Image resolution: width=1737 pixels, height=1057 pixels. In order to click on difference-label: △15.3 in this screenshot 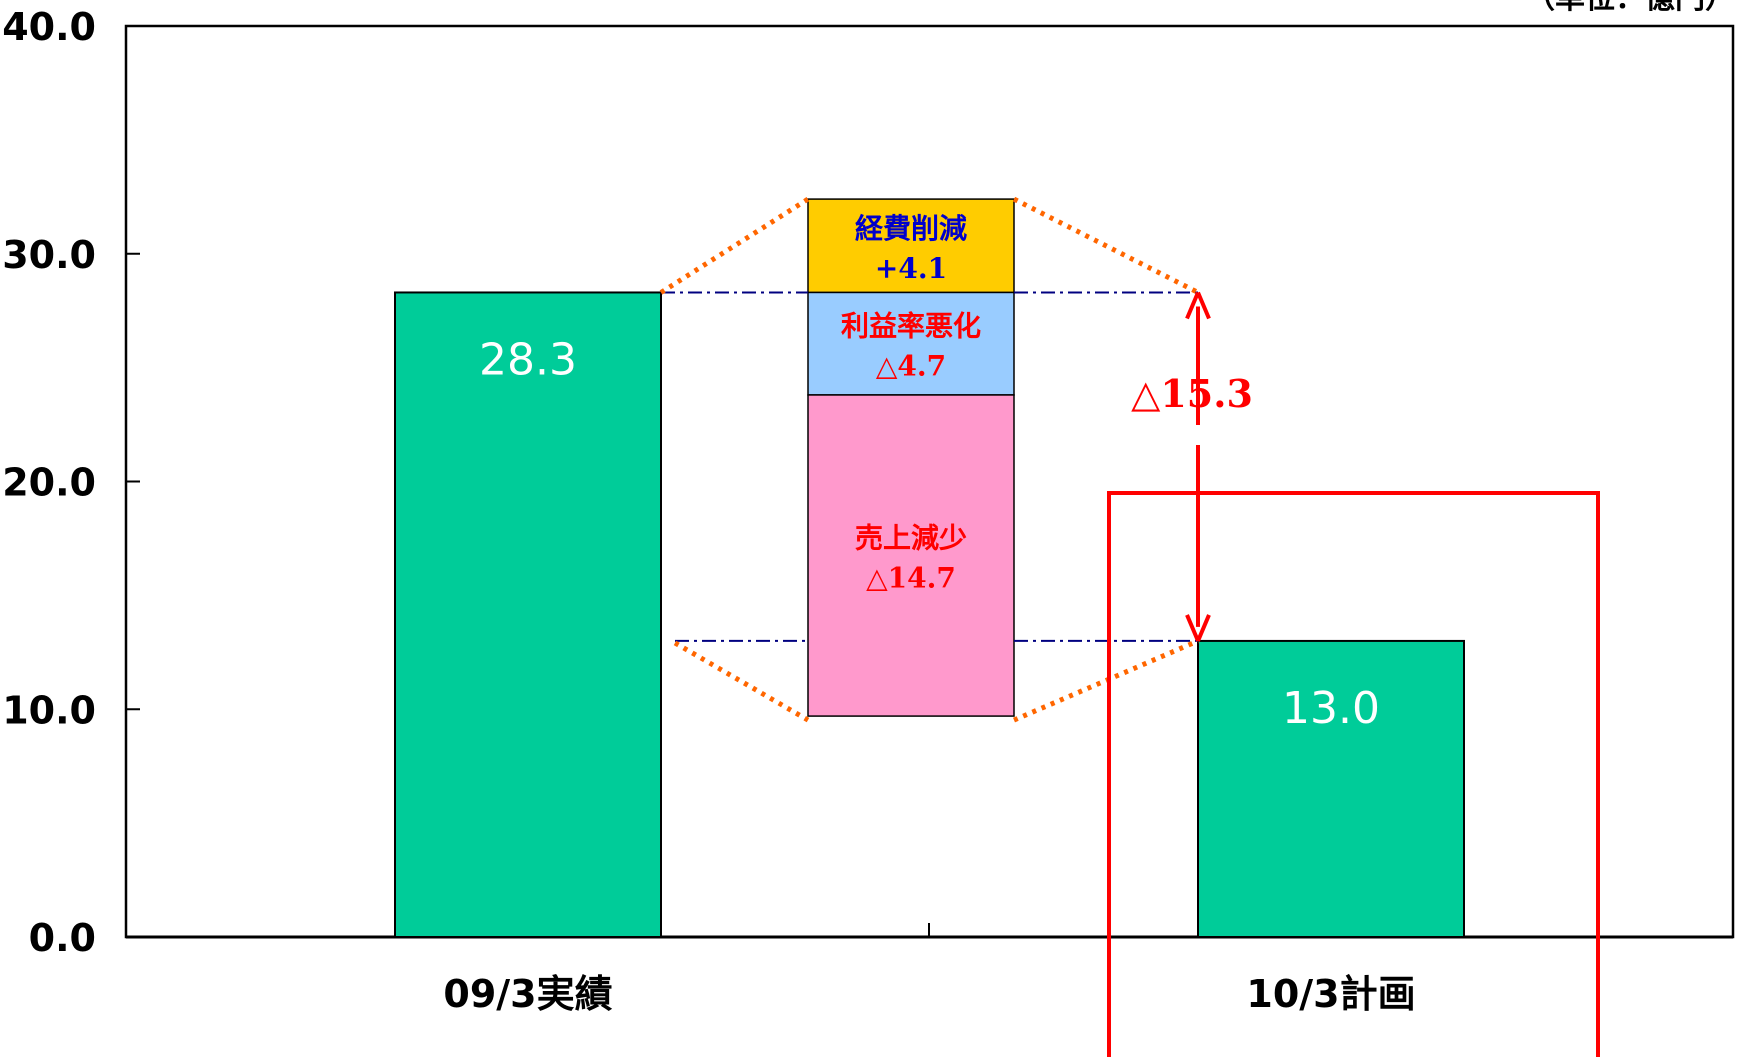, I will do `click(1192, 393)`.